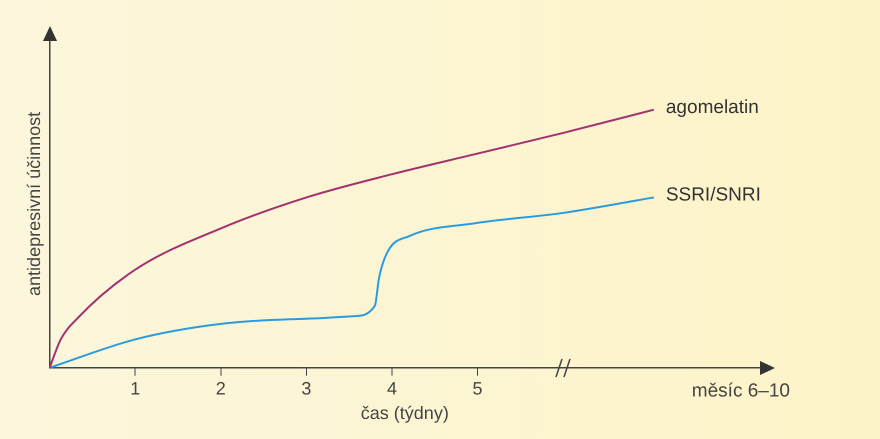 The height and width of the screenshot is (439, 880). What do you see at coordinates (135, 388) in the screenshot?
I see `x-tick-label: 1` at bounding box center [135, 388].